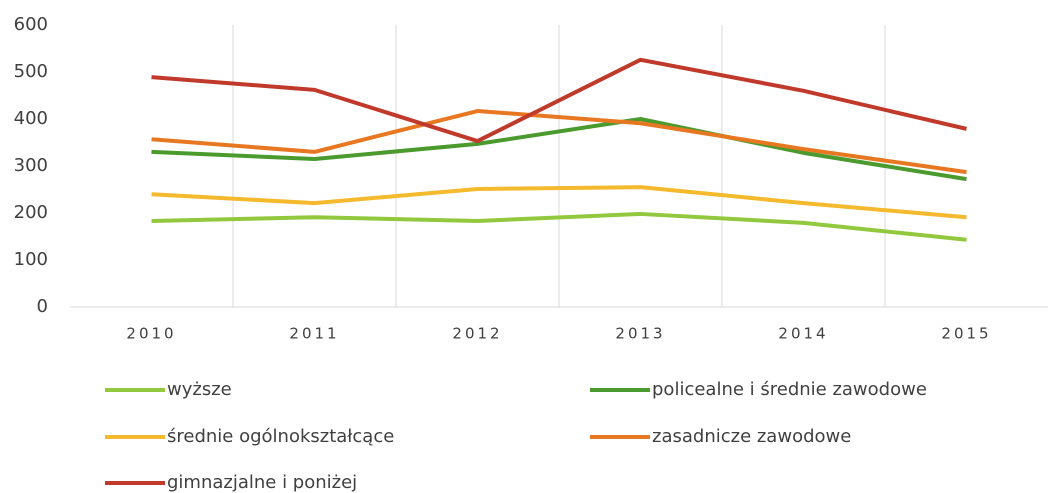 The image size is (1051, 493). What do you see at coordinates (42, 306) in the screenshot?
I see `y-tick-label: 0` at bounding box center [42, 306].